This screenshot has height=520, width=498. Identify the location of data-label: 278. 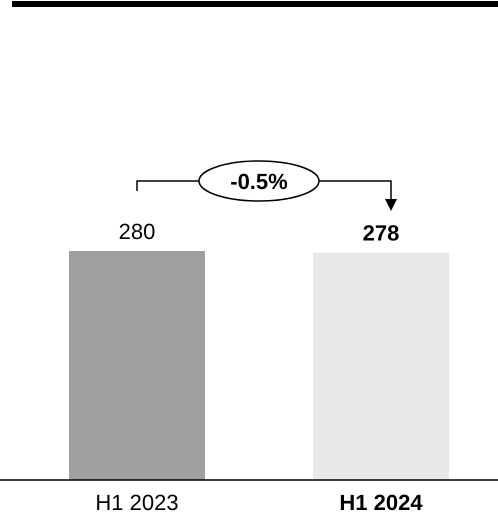
(381, 233).